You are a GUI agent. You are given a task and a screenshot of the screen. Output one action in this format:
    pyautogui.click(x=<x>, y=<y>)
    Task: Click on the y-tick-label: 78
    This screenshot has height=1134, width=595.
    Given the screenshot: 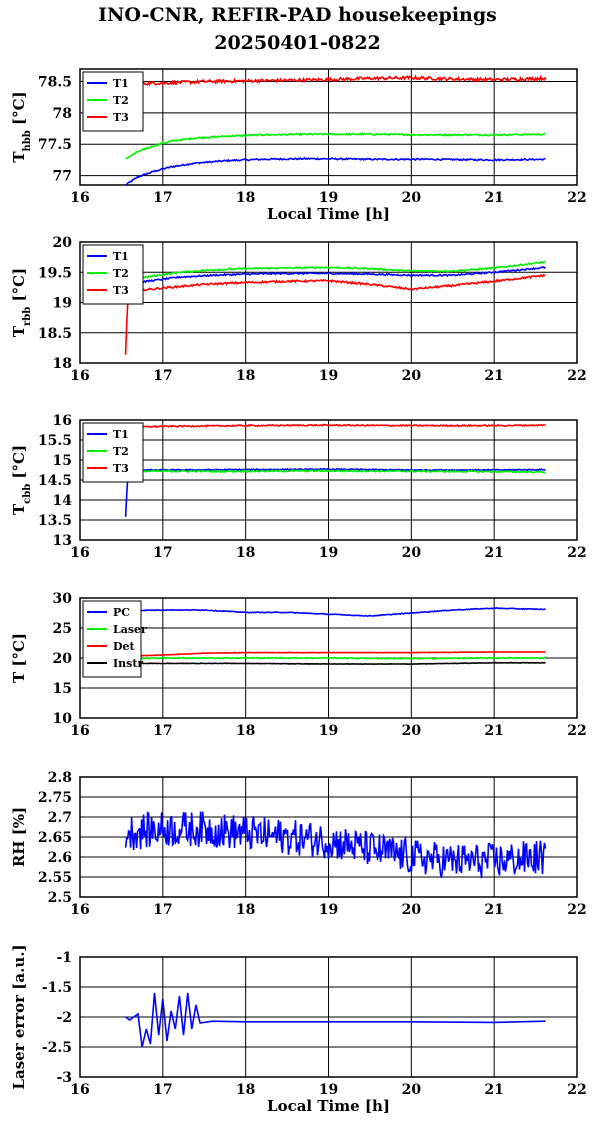 What is the action you would take?
    pyautogui.click(x=62, y=114)
    